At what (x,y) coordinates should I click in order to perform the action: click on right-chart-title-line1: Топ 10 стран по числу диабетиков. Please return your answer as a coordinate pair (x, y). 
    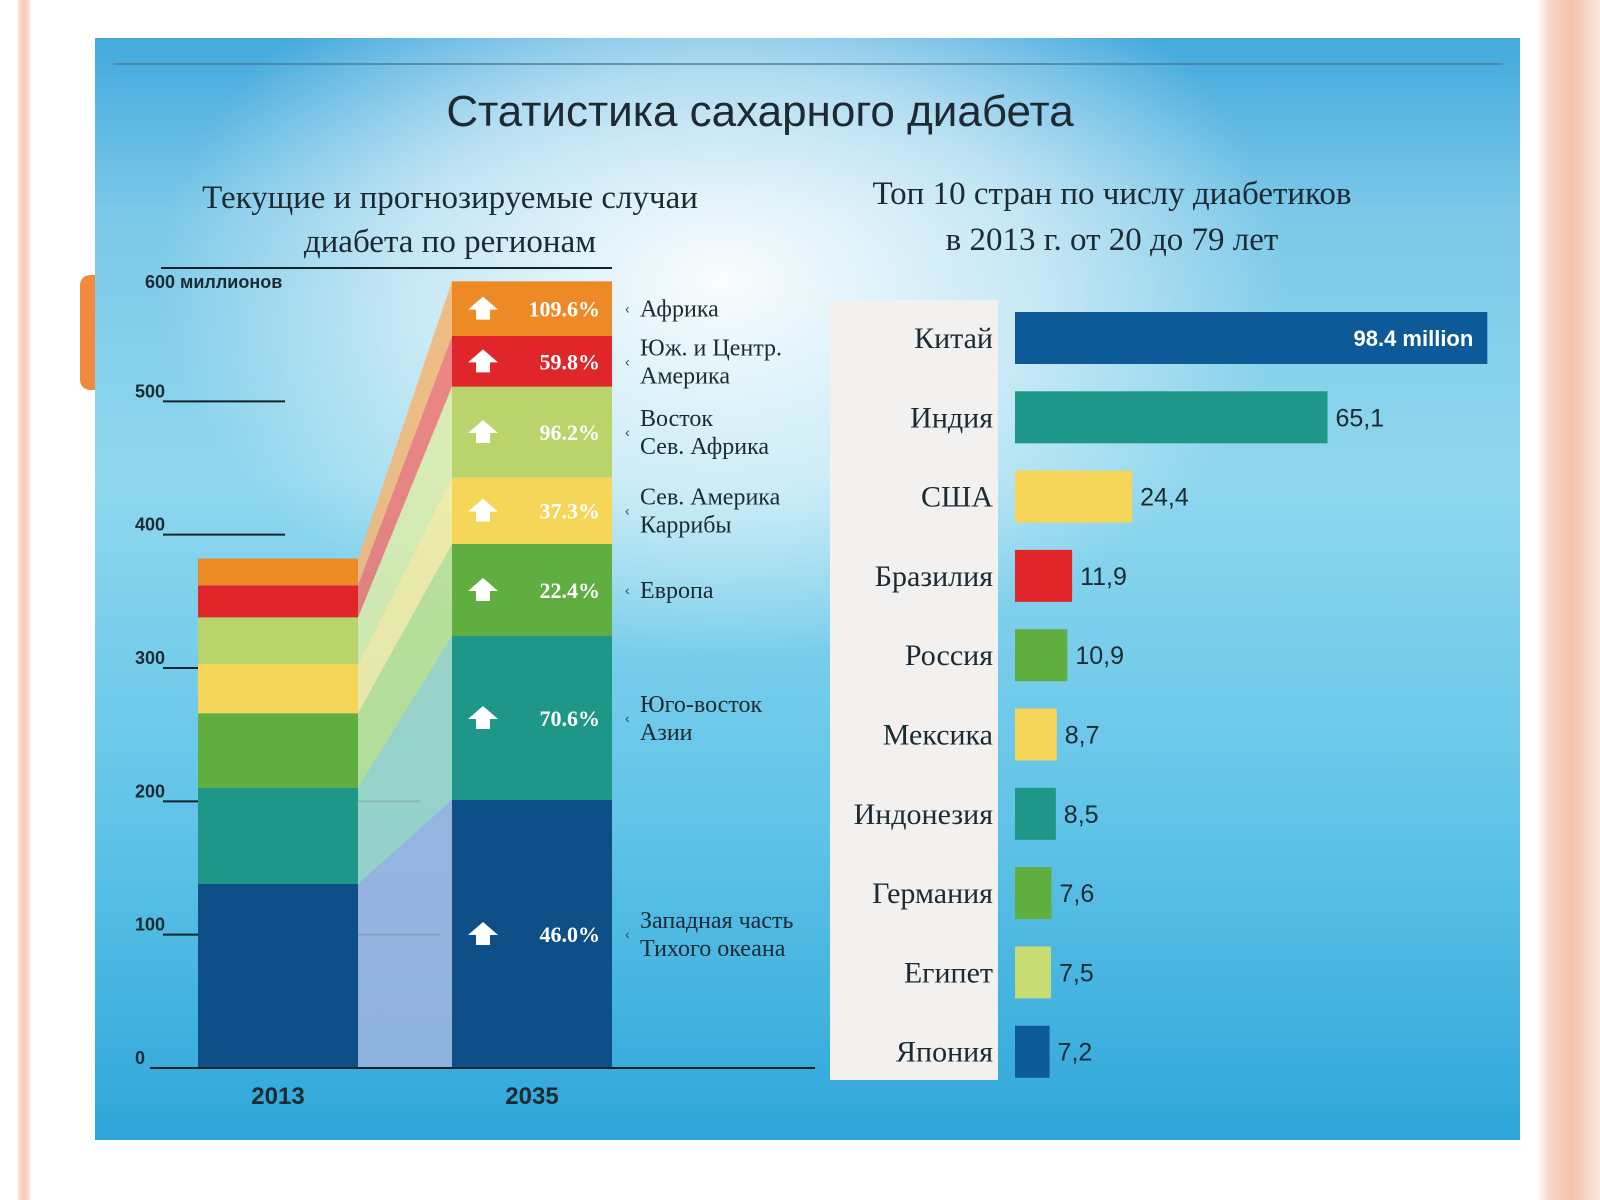
    Looking at the image, I should click on (1111, 194).